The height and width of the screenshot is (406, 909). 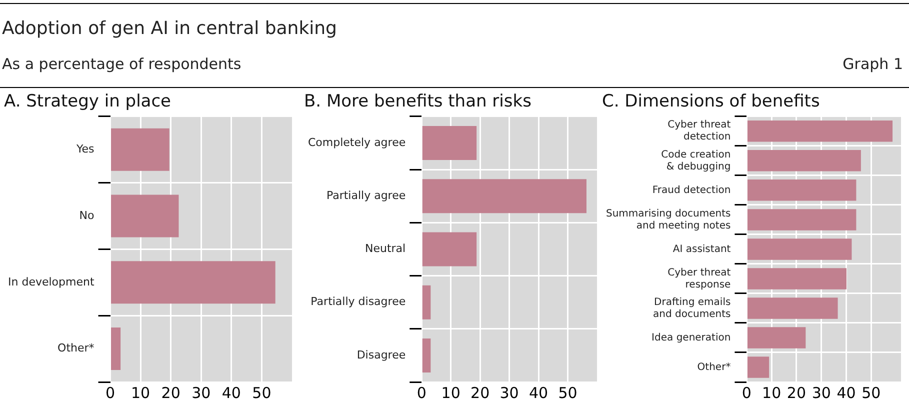 What do you see at coordinates (87, 215) in the screenshot?
I see `y-tick-label: No` at bounding box center [87, 215].